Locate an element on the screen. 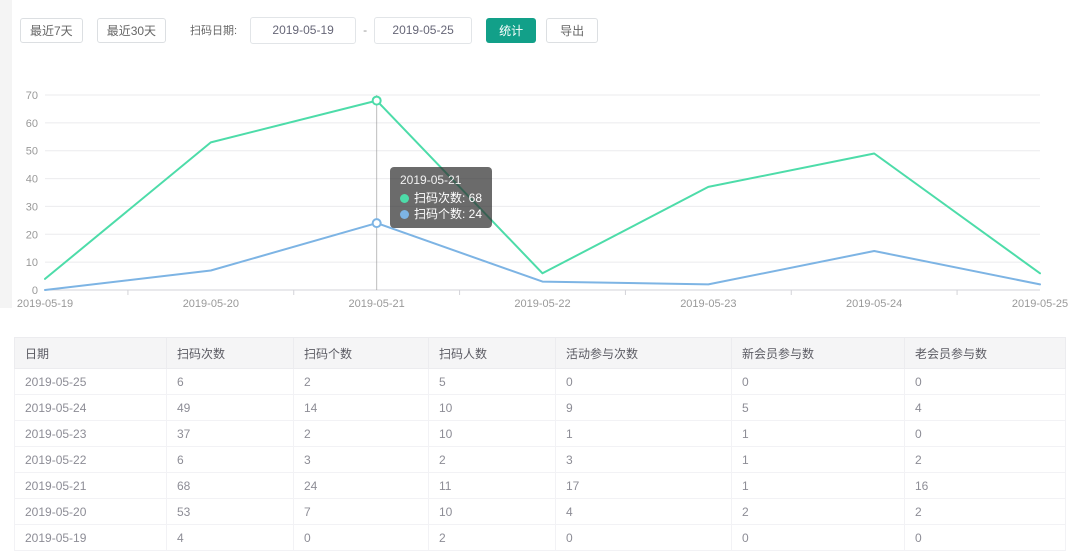  table-cell: 2019-05-21 is located at coordinates (90, 485).